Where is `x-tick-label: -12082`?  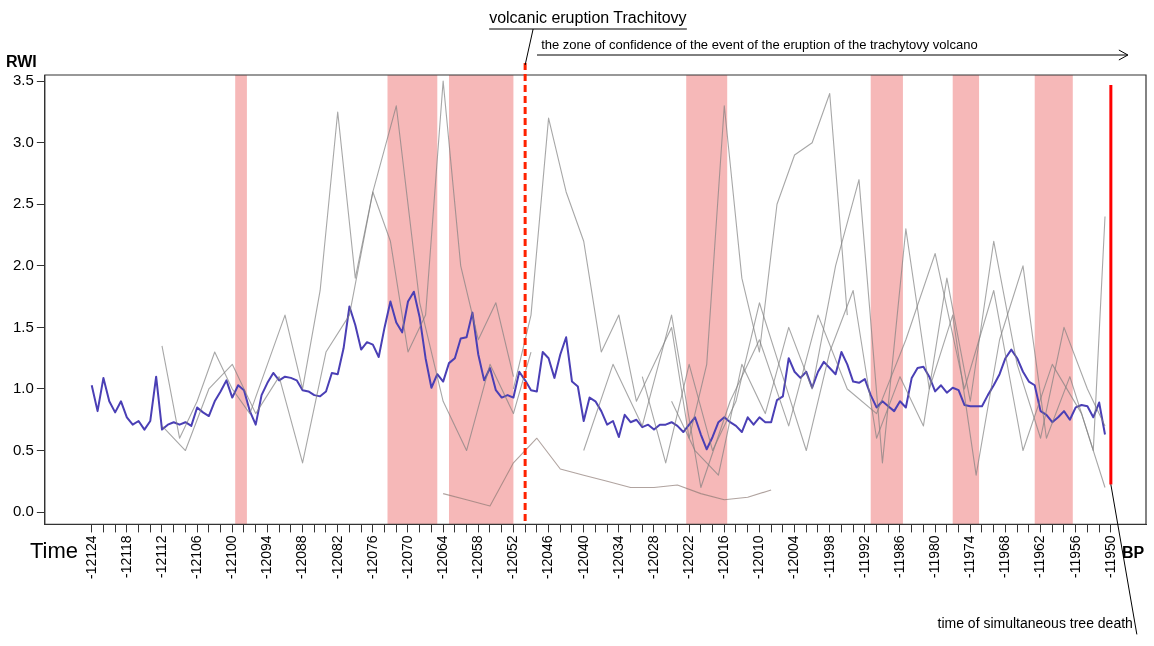
x-tick-label: -12082 is located at coordinates (336, 557).